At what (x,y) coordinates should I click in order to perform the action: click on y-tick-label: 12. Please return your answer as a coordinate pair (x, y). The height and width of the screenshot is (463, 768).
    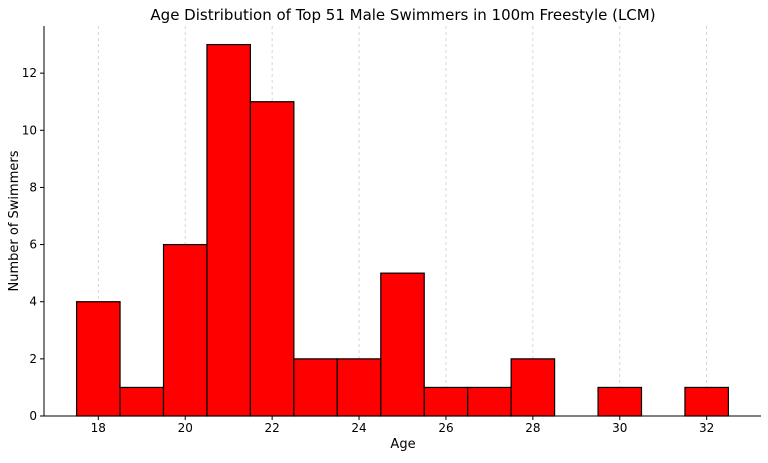
    Looking at the image, I should click on (29, 73).